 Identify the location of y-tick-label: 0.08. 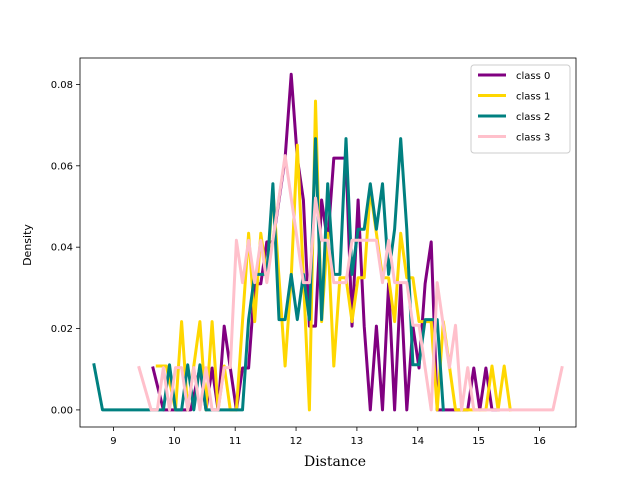
(62, 85).